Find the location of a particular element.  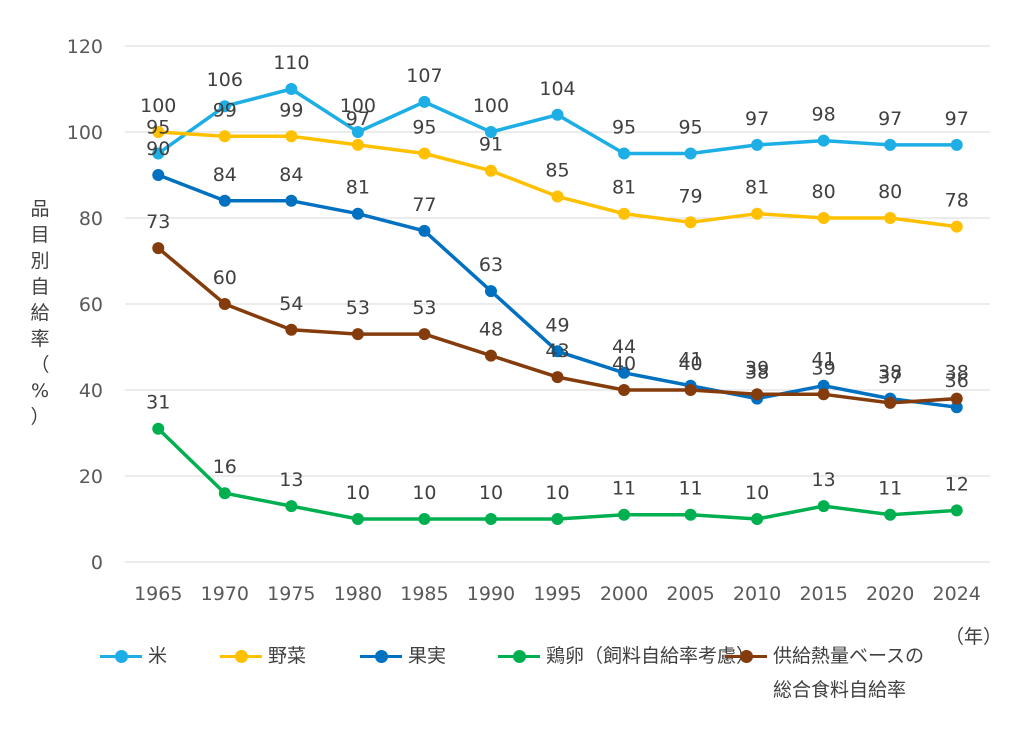

data-label: 80 is located at coordinates (824, 192).